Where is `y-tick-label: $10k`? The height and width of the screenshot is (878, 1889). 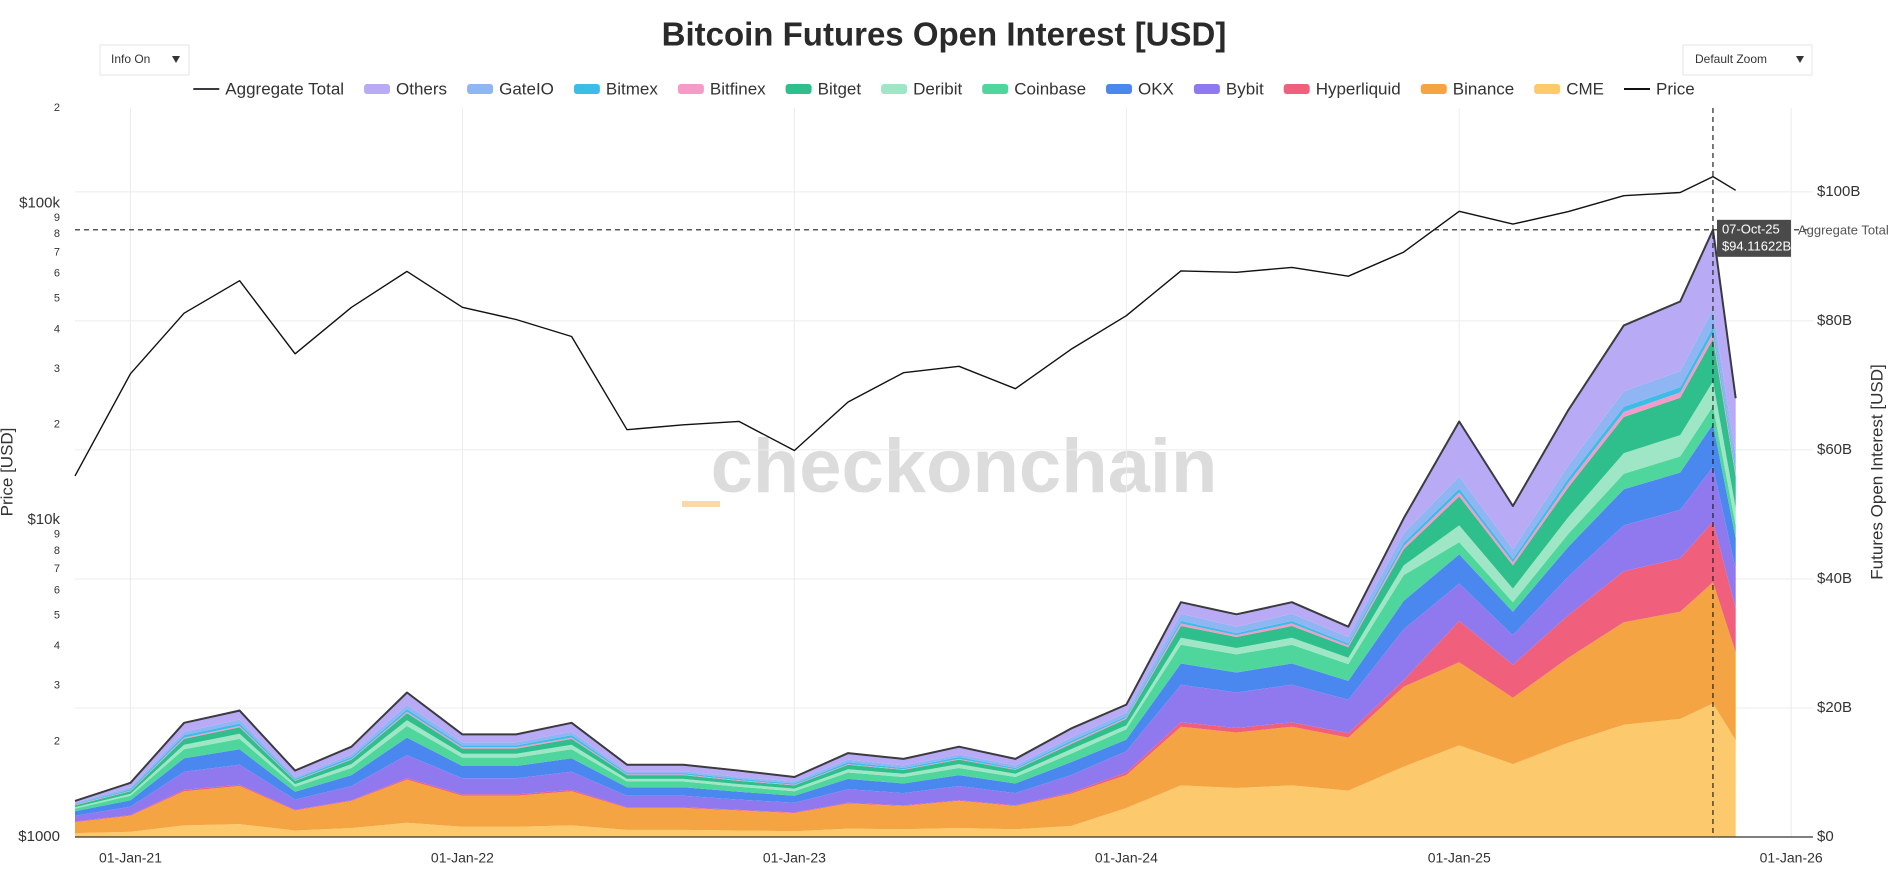 y-tick-label: $10k is located at coordinates (43, 519).